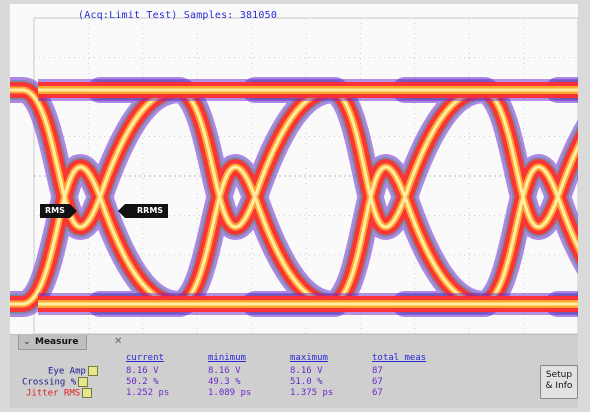 Image resolution: width=590 pixels, height=412 pixels. What do you see at coordinates (57, 342) in the screenshot?
I see `measure-tab-label: Measure` at bounding box center [57, 342].